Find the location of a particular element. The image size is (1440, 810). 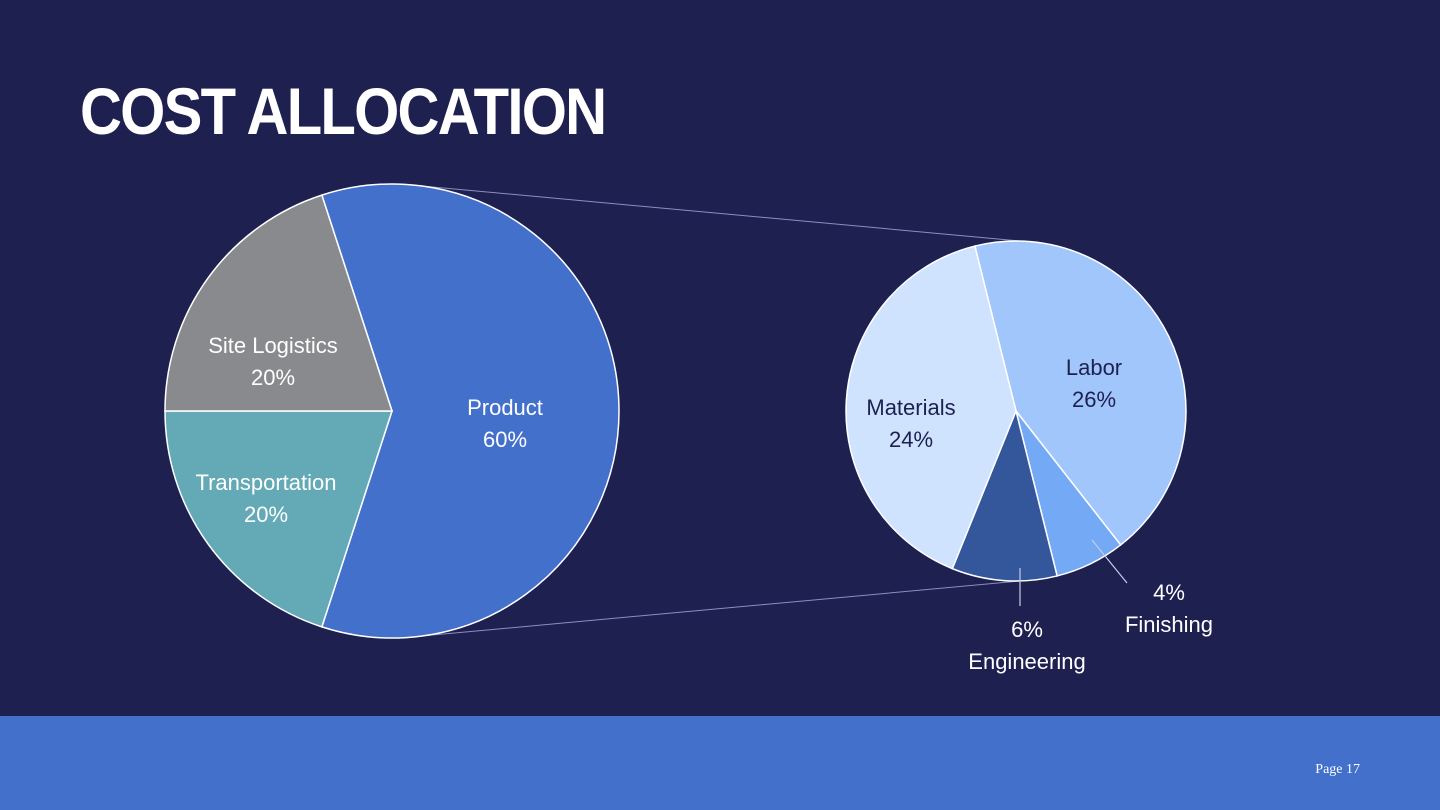

main-pie-slice-site-logistics is located at coordinates (279, 303).